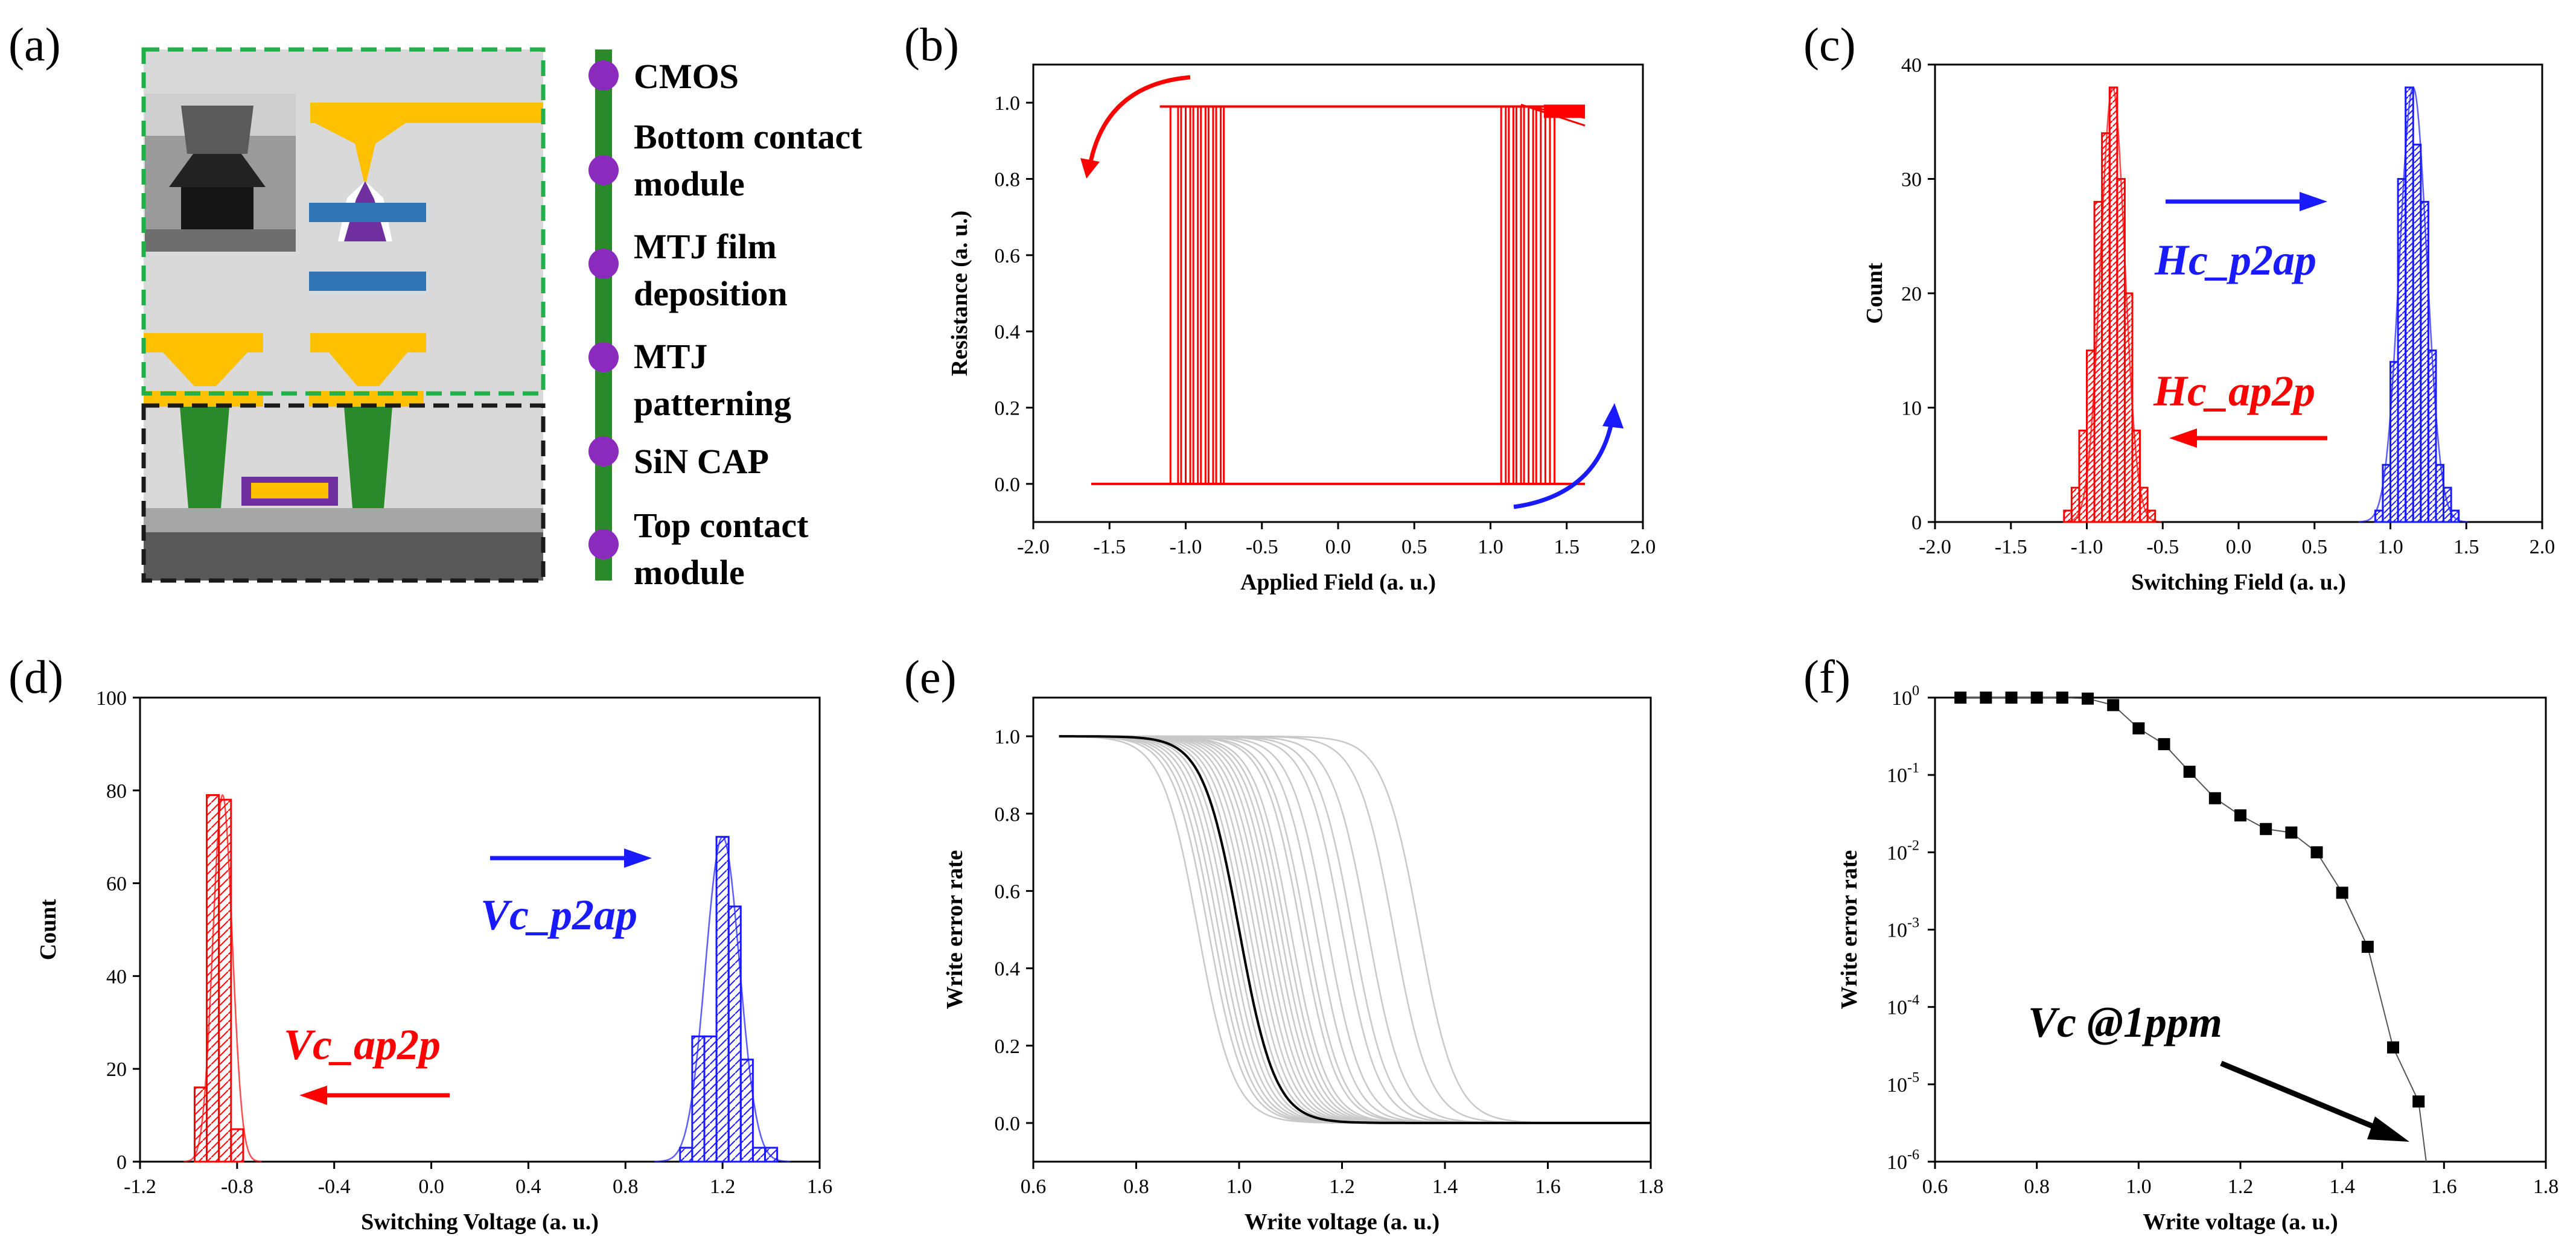 The image size is (2576, 1254). What do you see at coordinates (1935, 1187) in the screenshot?
I see `x-tick-label: 0.6` at bounding box center [1935, 1187].